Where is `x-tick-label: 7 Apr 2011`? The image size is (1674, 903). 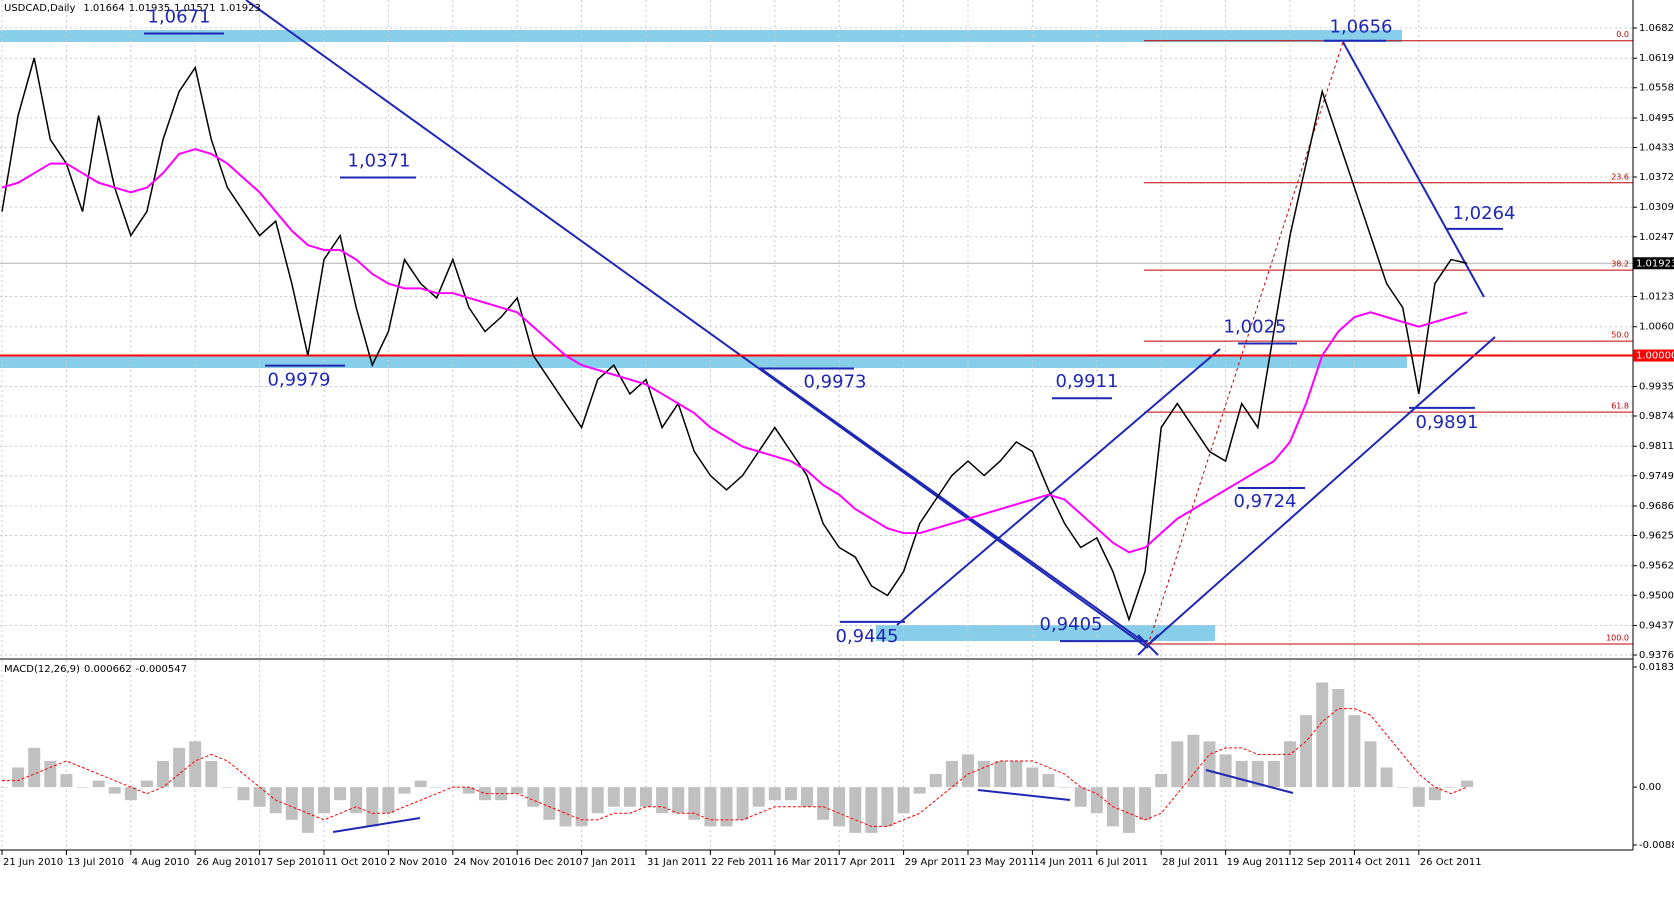 x-tick-label: 7 Apr 2011 is located at coordinates (867, 862).